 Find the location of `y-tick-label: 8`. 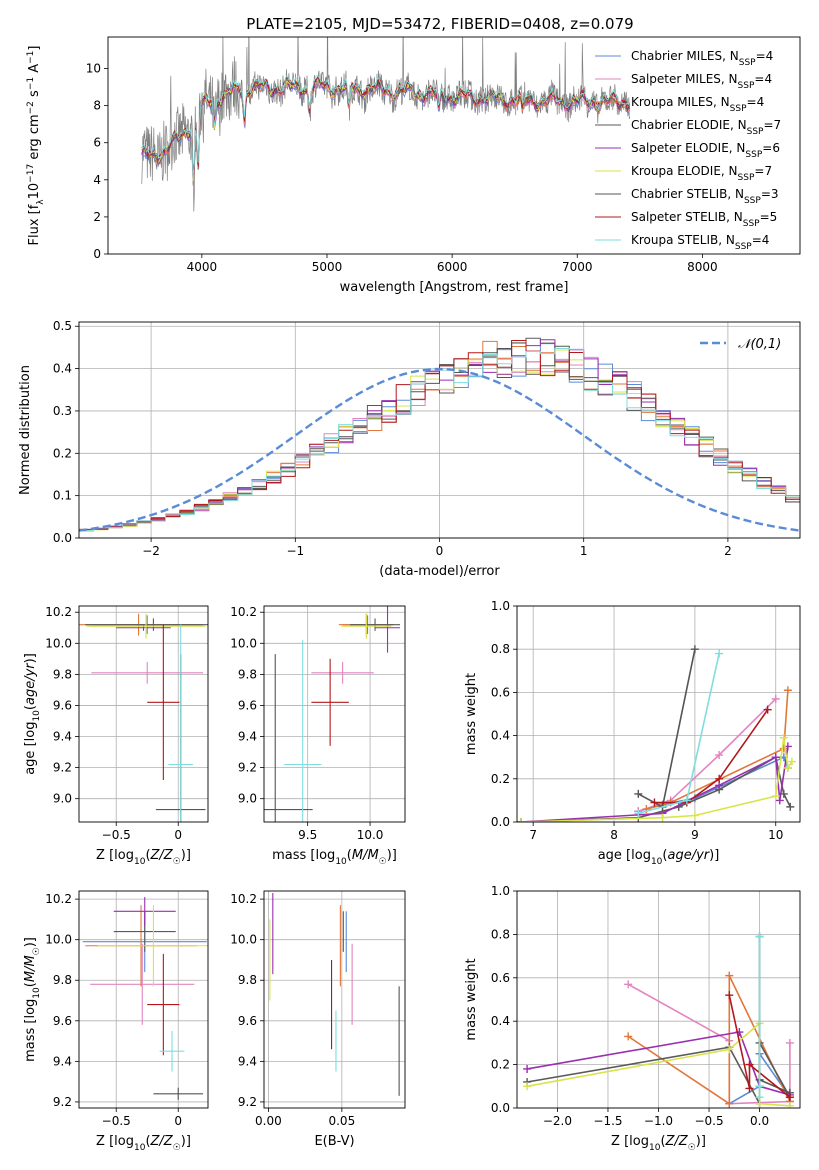

y-tick-label: 8 is located at coordinates (97, 106).